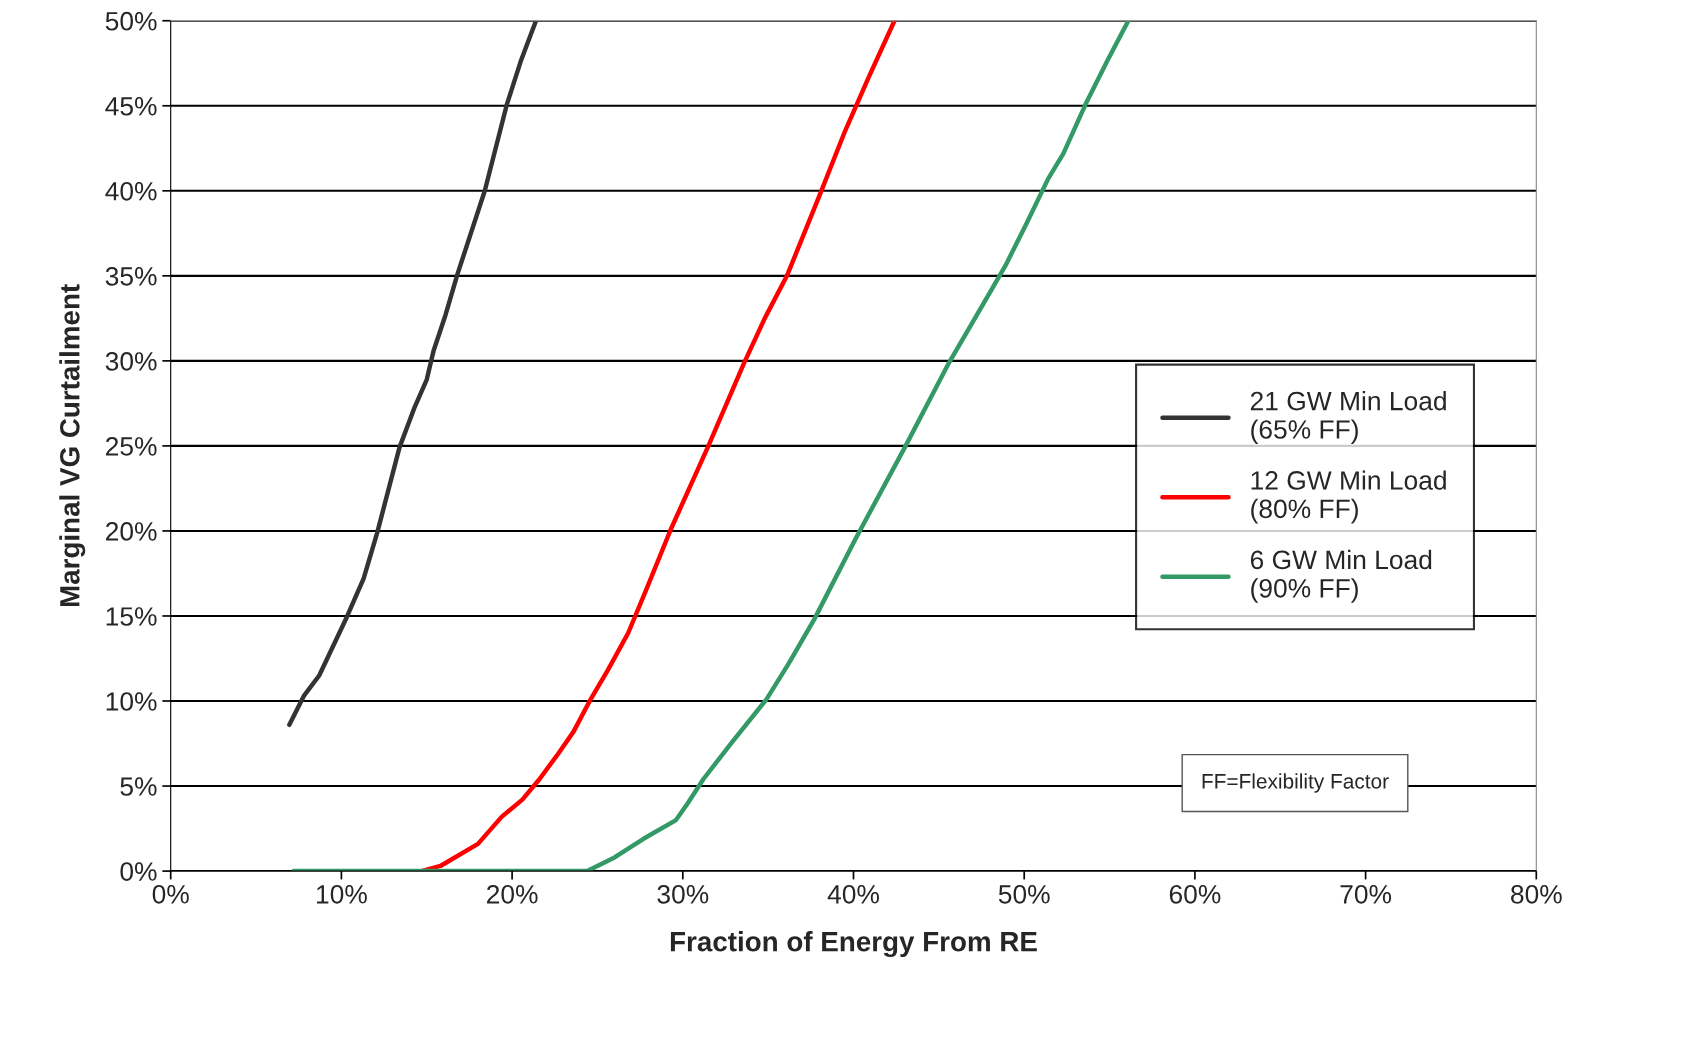  Describe the element at coordinates (413, 374) in the screenshot. I see `line-series` at that location.